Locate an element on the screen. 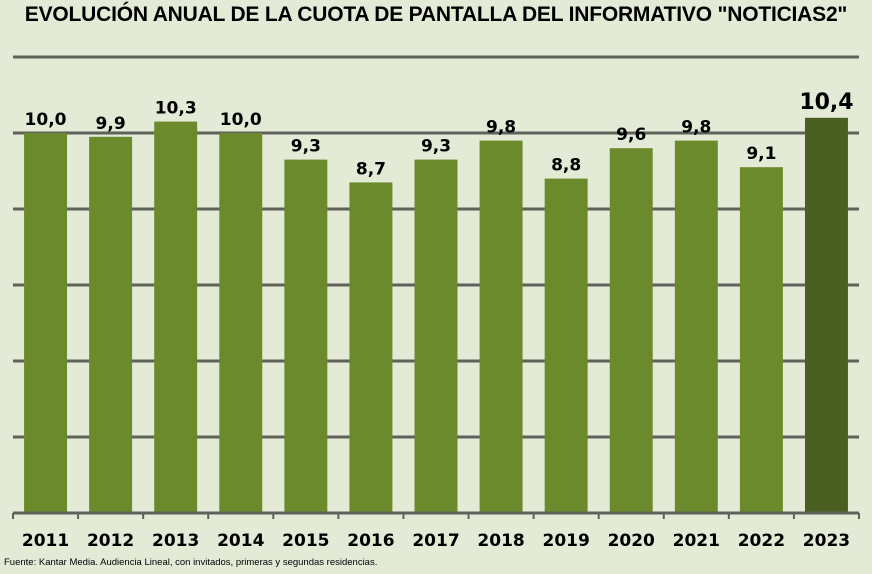 The width and height of the screenshot is (872, 574). x-tick-label: 2013 is located at coordinates (175, 541).